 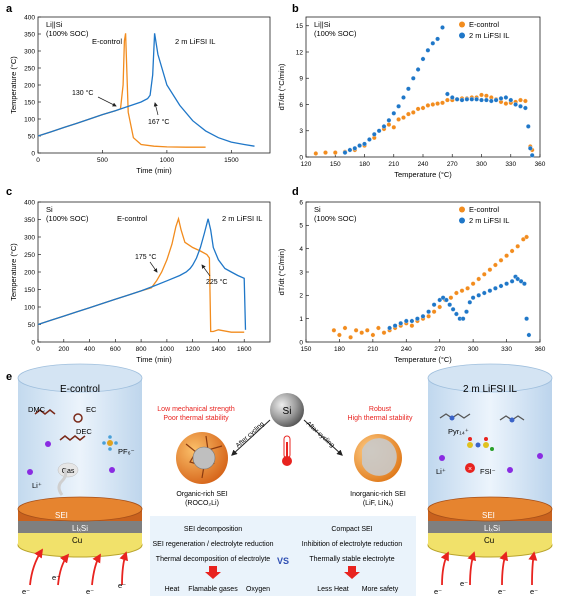 I want to click on x-tick-label: 500, so click(x=102, y=160).